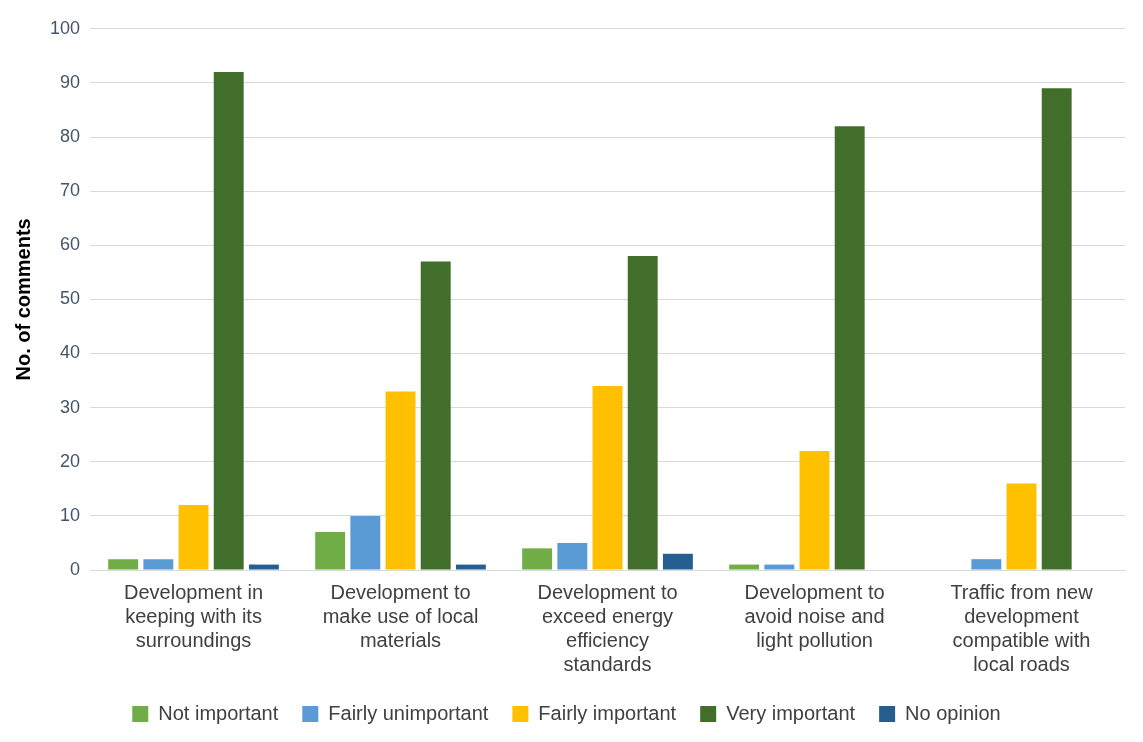 The width and height of the screenshot is (1143, 742). What do you see at coordinates (814, 615) in the screenshot?
I see `x-tick-label: Development to avoid noise and light pollution` at bounding box center [814, 615].